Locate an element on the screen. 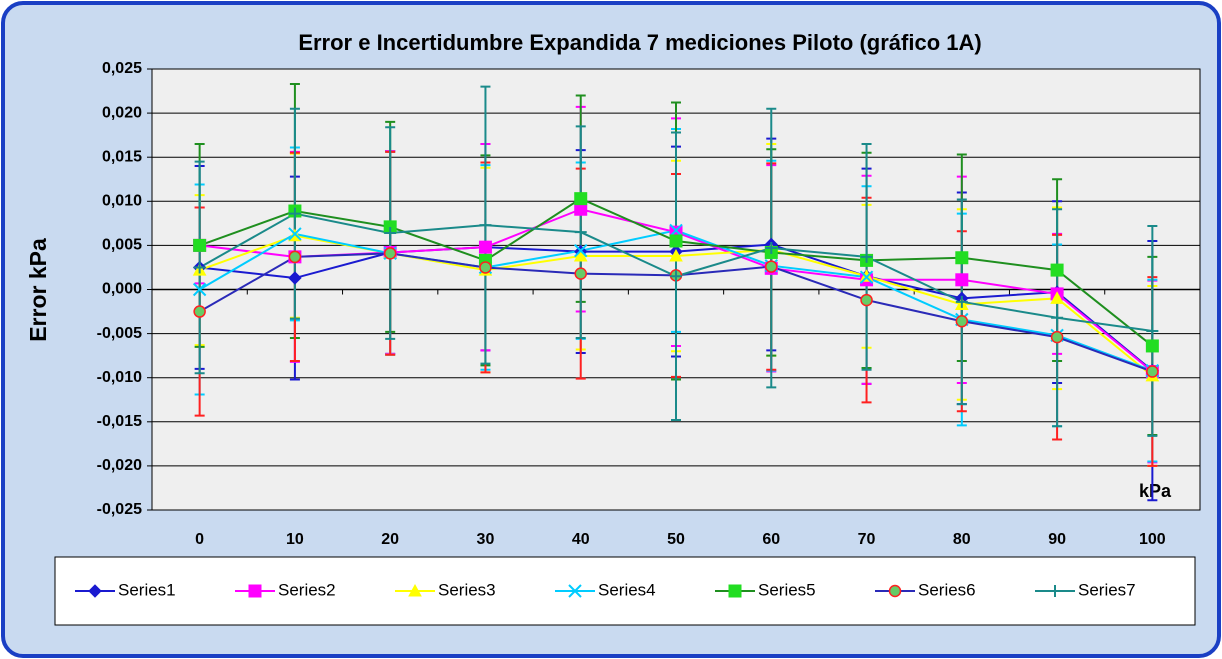 Image resolution: width=1222 pixels, height=659 pixels. legend-label: Series1 is located at coordinates (147, 589).